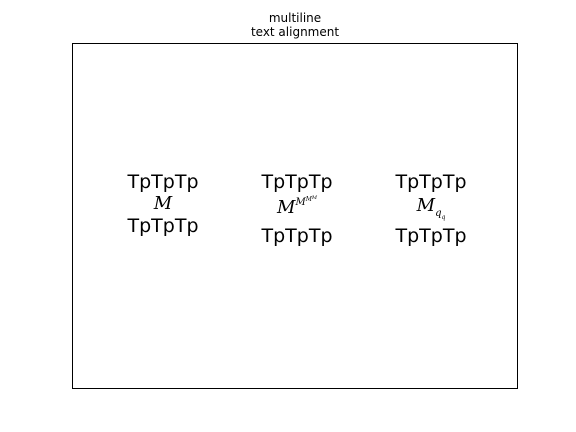  What do you see at coordinates (443, 217) in the screenshot?
I see `math-sub2-right: q` at bounding box center [443, 217].